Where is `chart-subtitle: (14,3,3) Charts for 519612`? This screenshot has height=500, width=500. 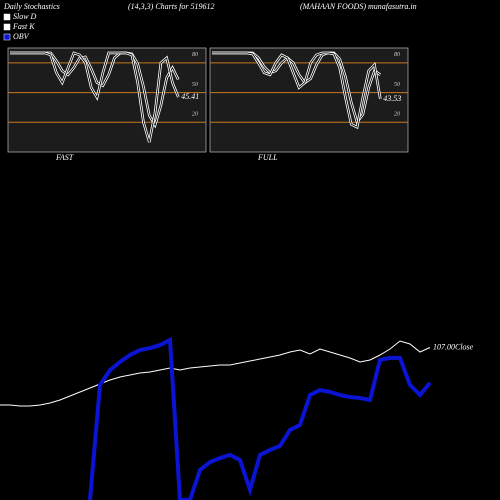 chart-subtitle: (14,3,3) Charts for 519612 is located at coordinates (171, 6).